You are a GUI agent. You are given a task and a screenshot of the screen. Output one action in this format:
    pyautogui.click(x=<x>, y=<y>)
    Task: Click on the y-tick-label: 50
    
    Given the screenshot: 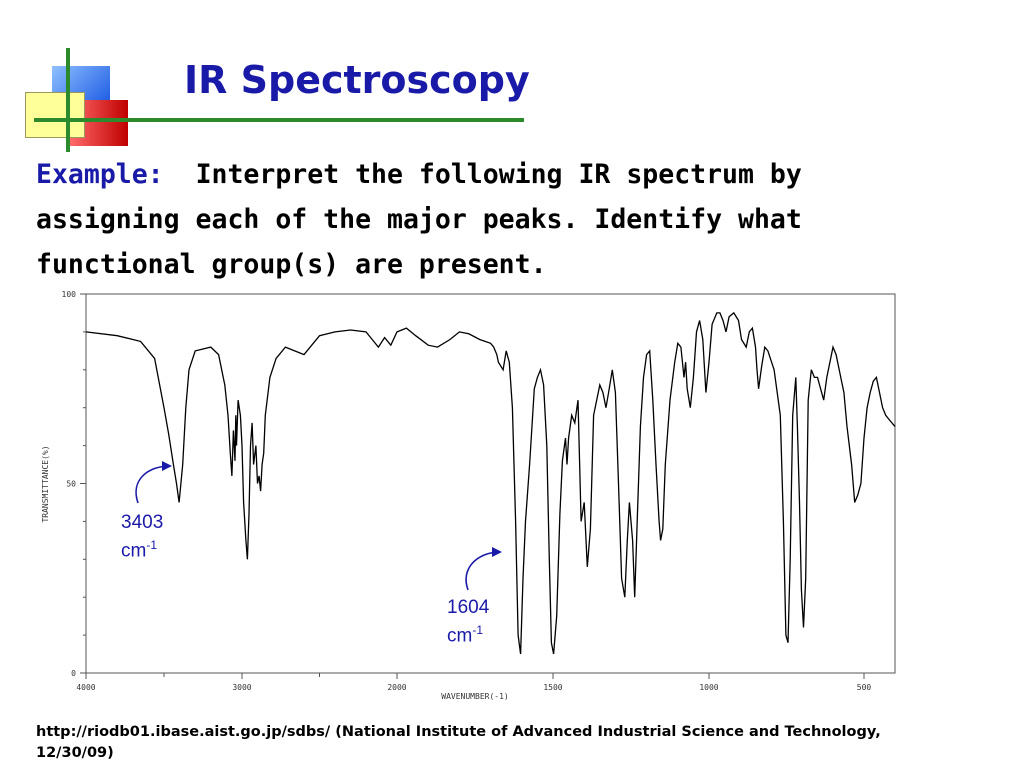 What is the action you would take?
    pyautogui.click(x=71, y=484)
    